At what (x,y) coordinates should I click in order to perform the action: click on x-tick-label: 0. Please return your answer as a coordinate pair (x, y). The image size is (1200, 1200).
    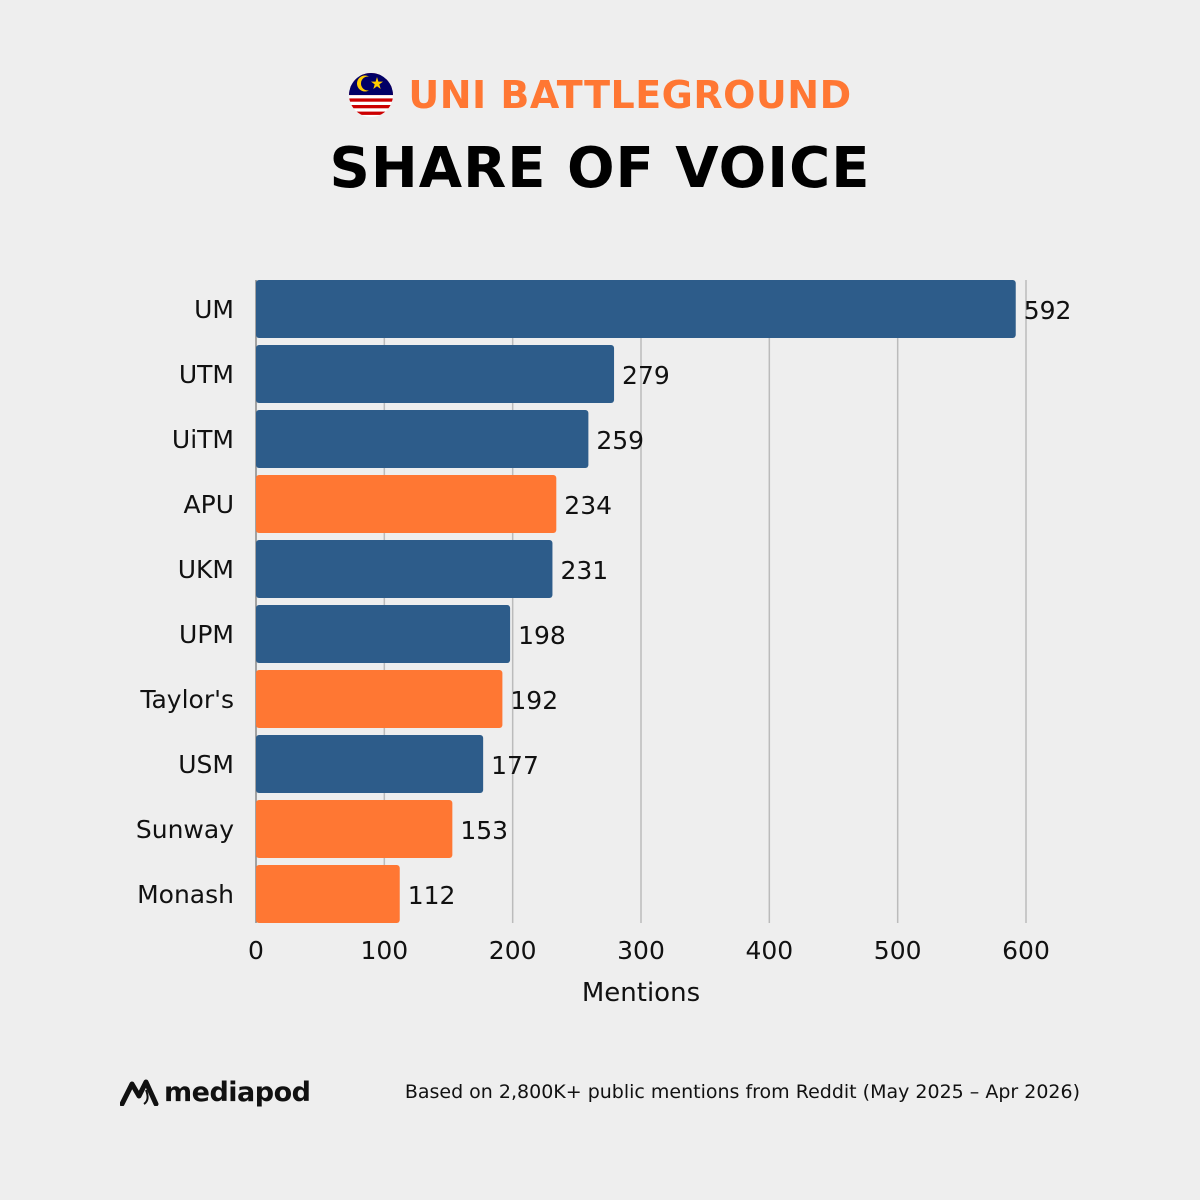
    Looking at the image, I should click on (256, 950).